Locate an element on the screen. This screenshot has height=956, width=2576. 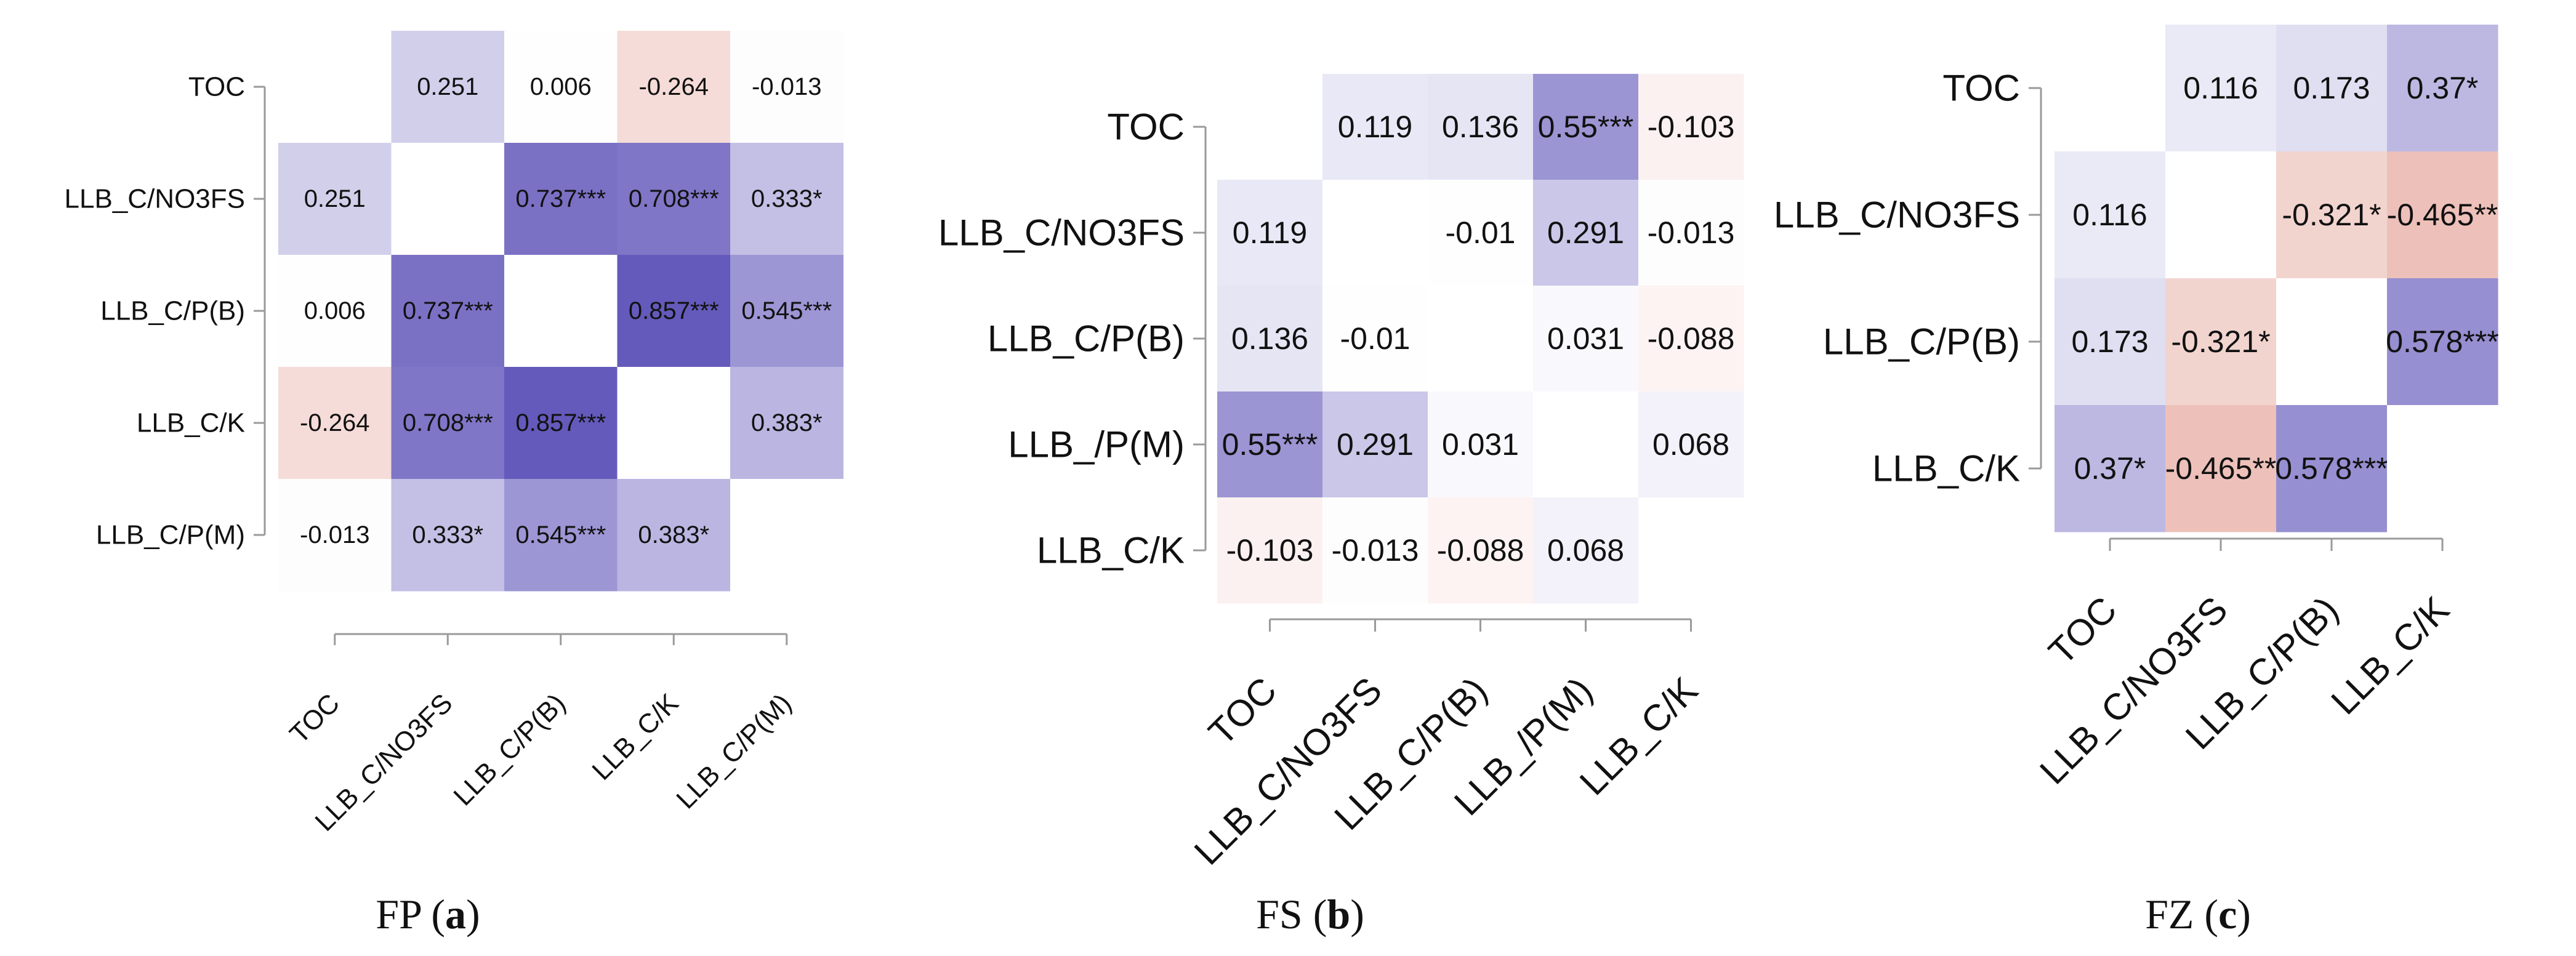
panel-caption: FS (b) is located at coordinates (1310, 914).